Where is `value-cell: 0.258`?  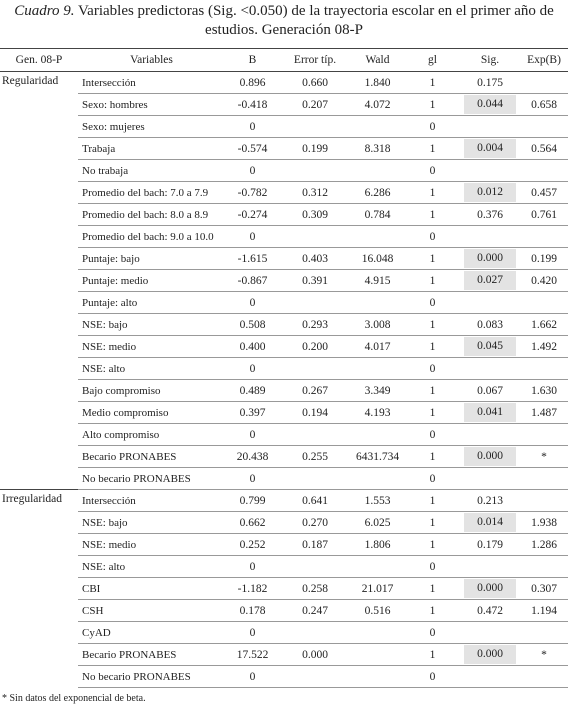 value-cell: 0.258 is located at coordinates (315, 588).